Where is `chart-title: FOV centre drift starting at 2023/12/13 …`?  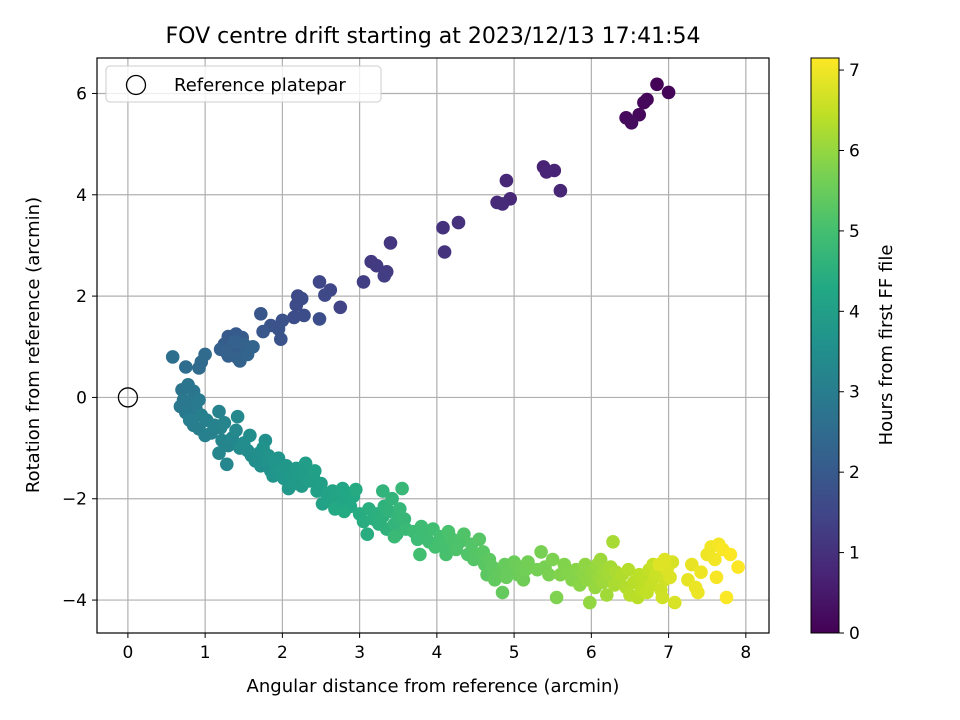 chart-title: FOV centre drift starting at 2023/12/13 … is located at coordinates (433, 36).